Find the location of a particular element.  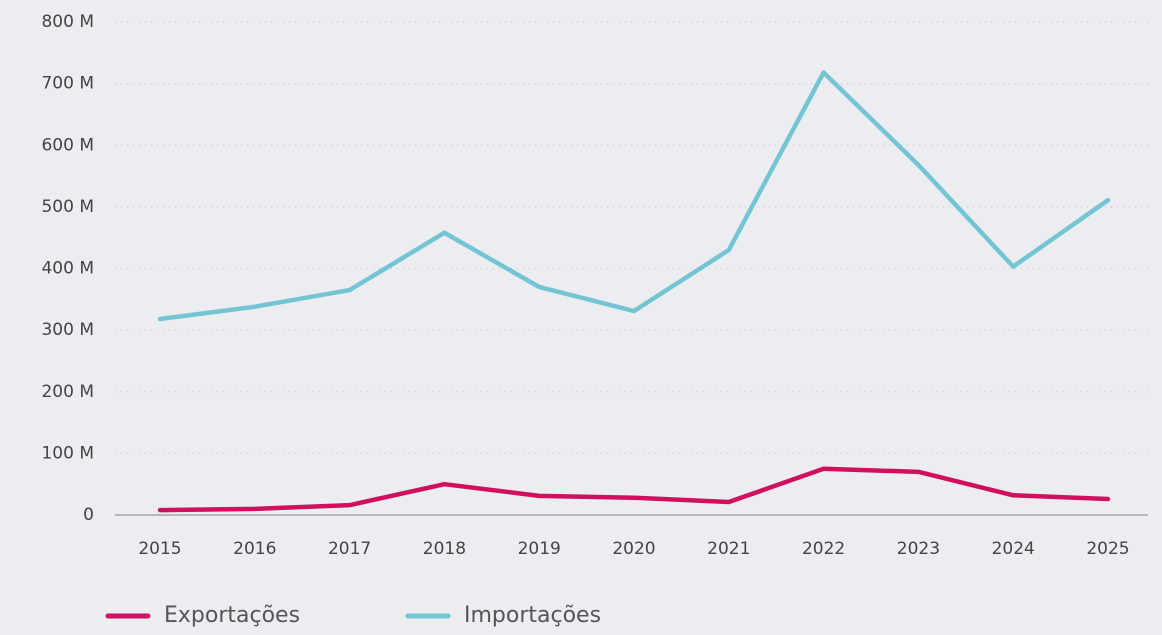

x-tick-label: 2015 is located at coordinates (159, 549).